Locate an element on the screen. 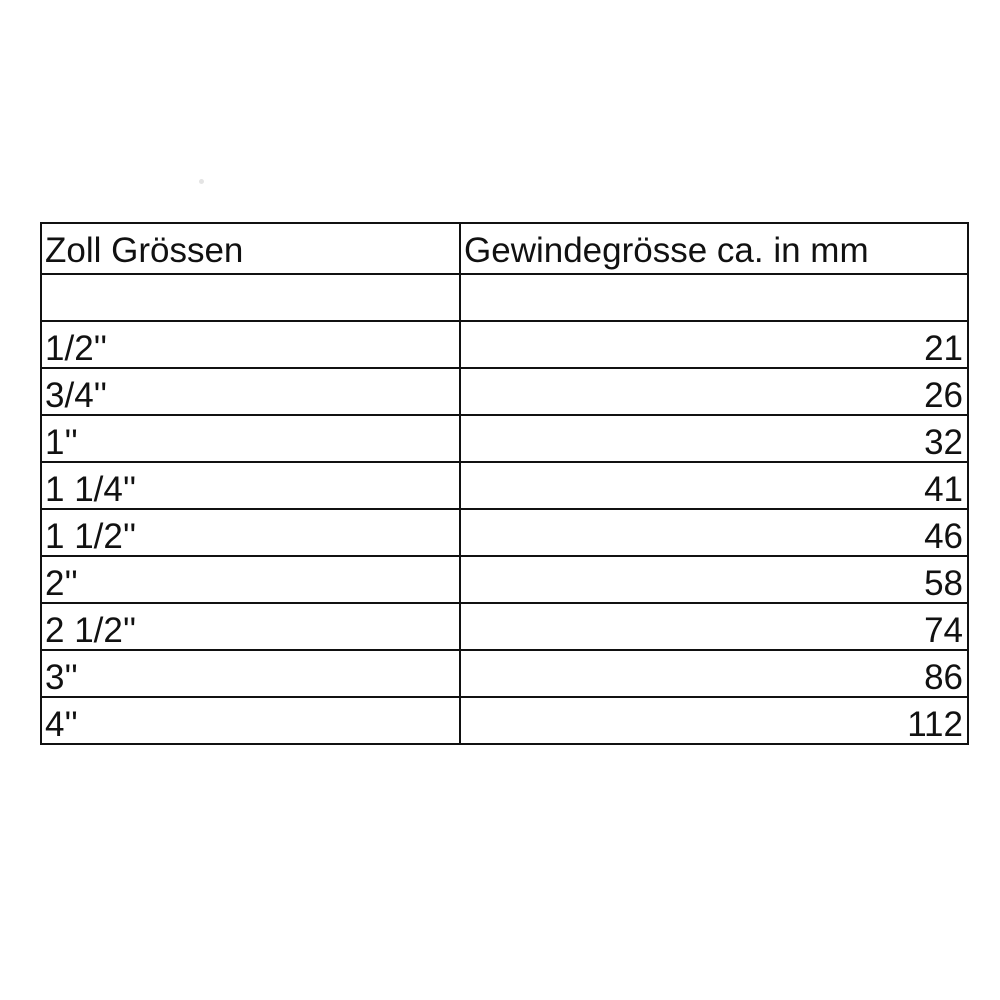 The image size is (1000, 1000). table-header-row: Zoll Grössen Gewindegrösse ca. in mm is located at coordinates (504, 248).